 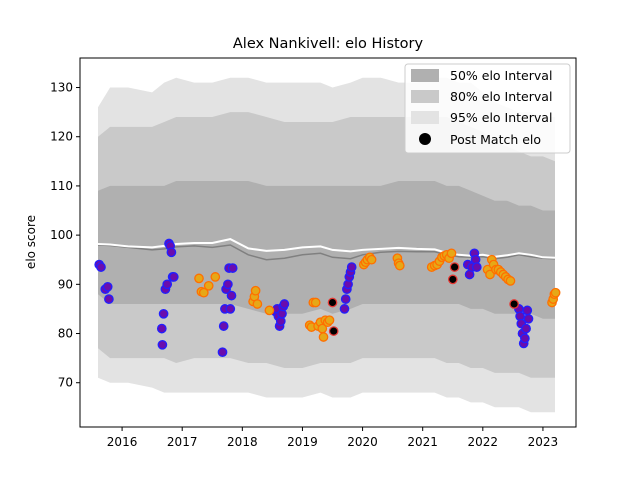 I want to click on legend-label-post-match: Post Match elo, so click(x=495, y=139).